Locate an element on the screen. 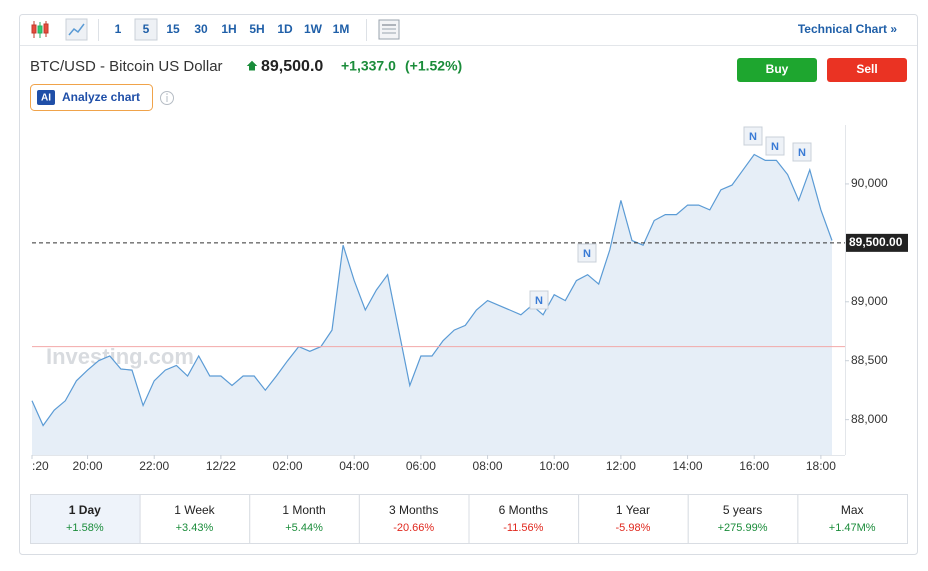 This screenshot has height=571, width=928. x-tick-label: 20:00 is located at coordinates (88, 466).